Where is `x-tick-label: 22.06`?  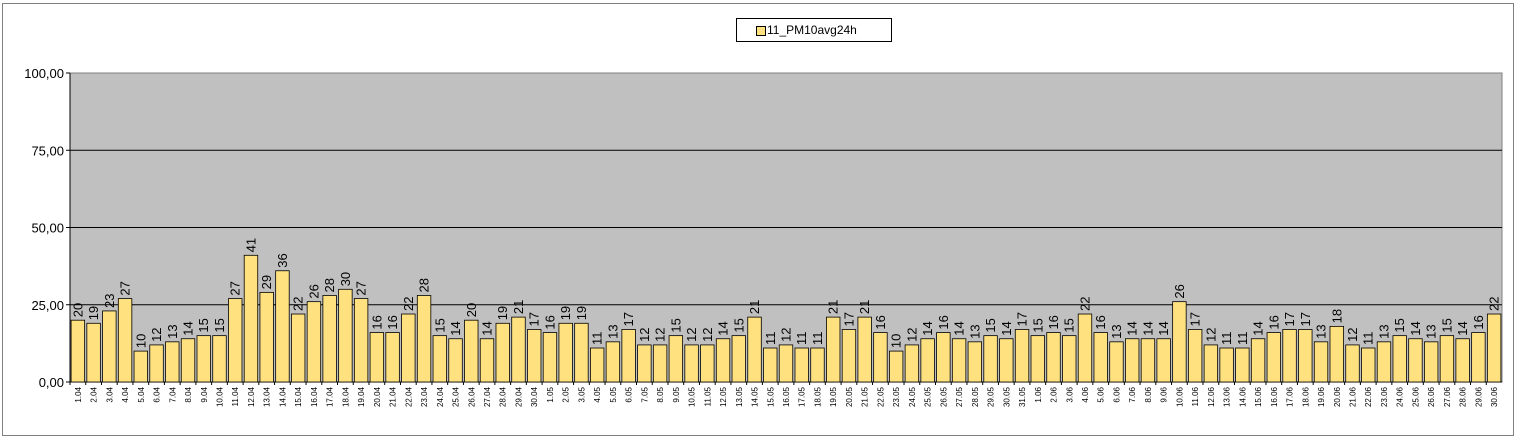
x-tick-label: 22.06 is located at coordinates (1368, 396).